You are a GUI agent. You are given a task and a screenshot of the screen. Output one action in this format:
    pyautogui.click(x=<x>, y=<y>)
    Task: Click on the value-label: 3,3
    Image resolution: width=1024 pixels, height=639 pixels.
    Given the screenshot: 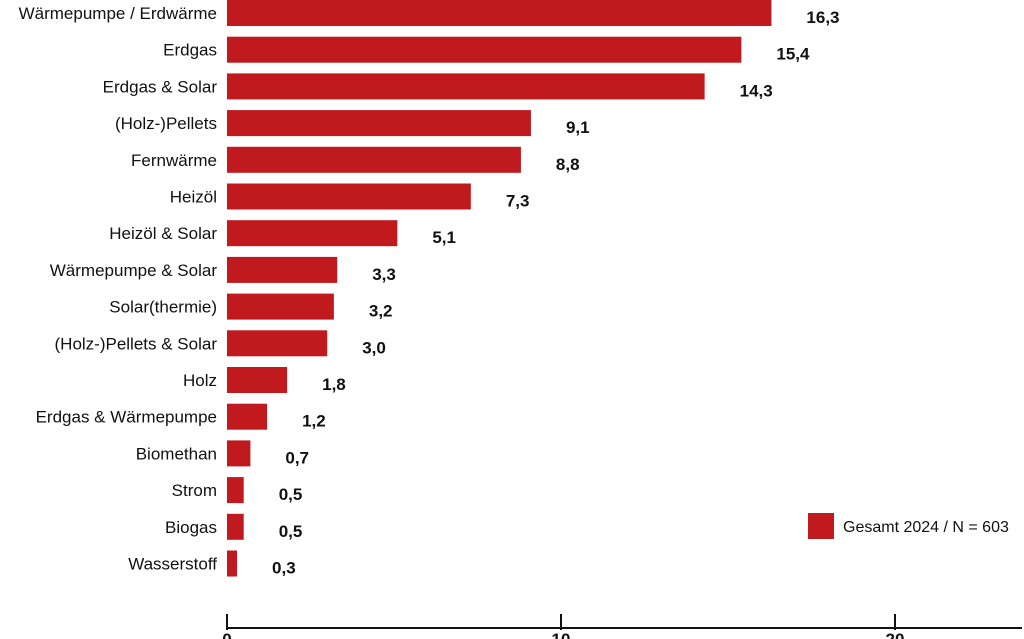 What is the action you would take?
    pyautogui.click(x=384, y=274)
    